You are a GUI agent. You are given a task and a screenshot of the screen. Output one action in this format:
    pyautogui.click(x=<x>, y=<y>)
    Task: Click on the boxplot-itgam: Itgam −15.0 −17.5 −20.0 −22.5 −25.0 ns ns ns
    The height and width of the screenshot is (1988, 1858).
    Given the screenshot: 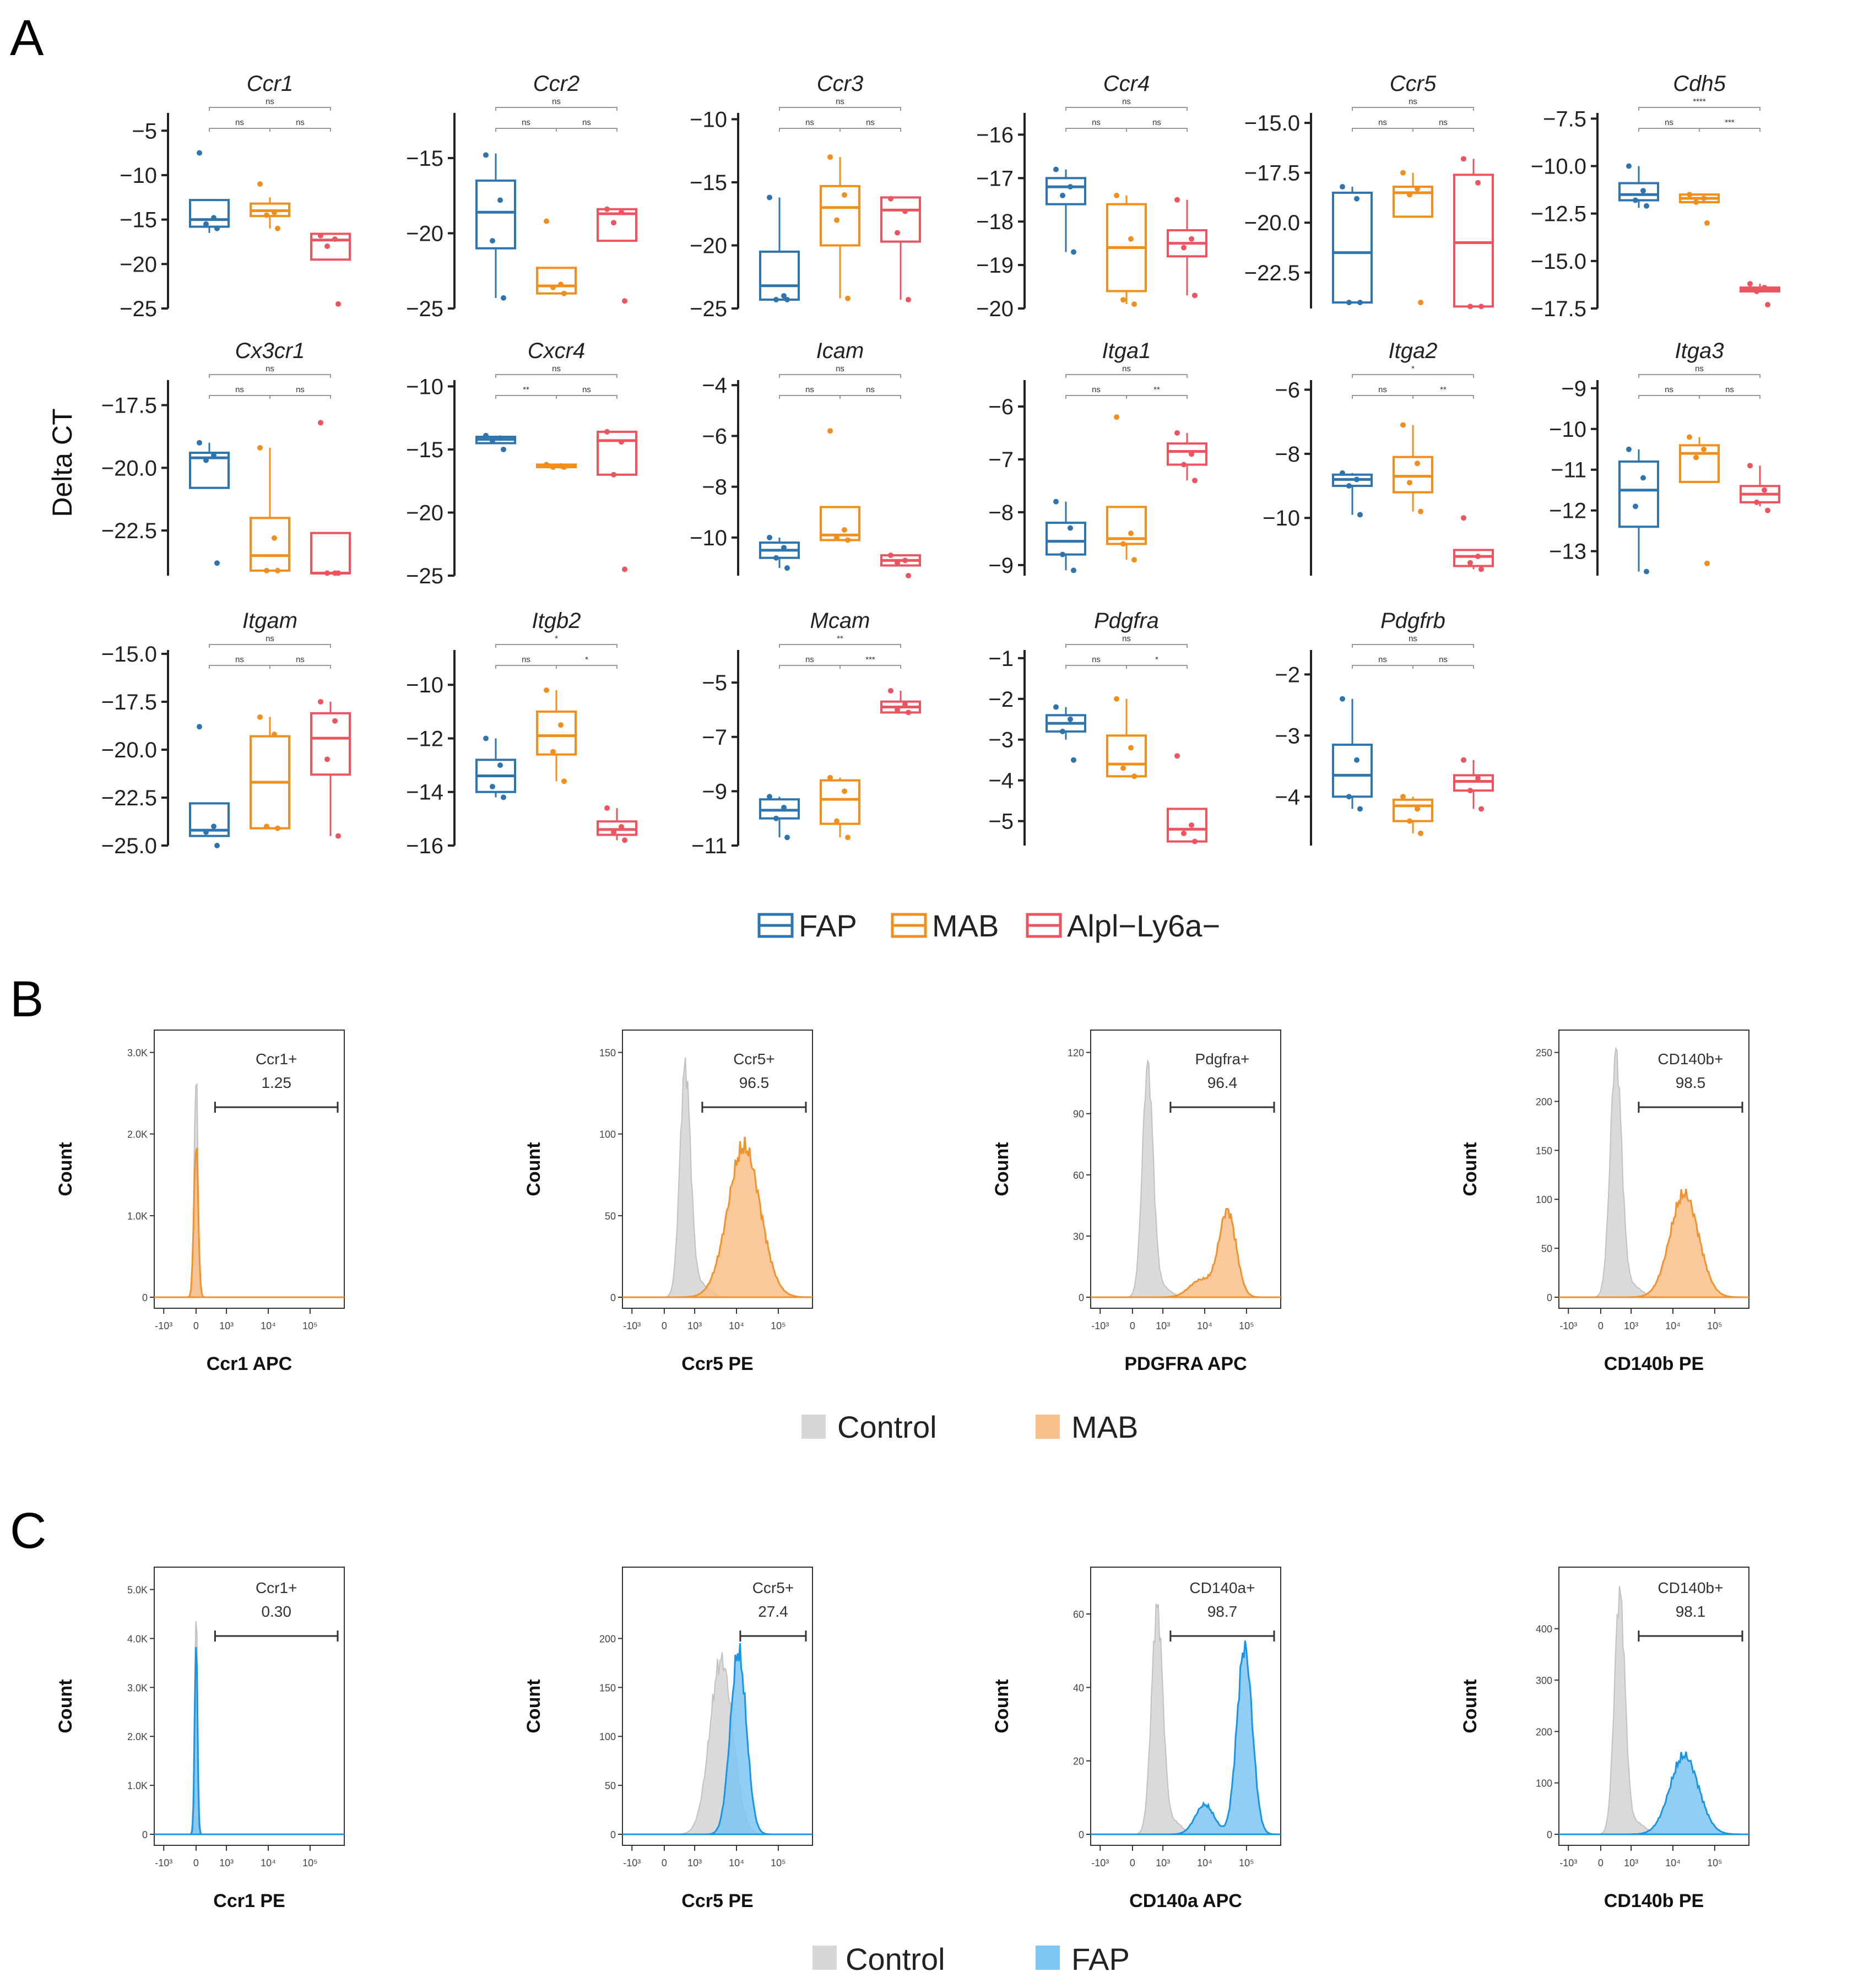 What is the action you would take?
    pyautogui.click(x=226, y=733)
    